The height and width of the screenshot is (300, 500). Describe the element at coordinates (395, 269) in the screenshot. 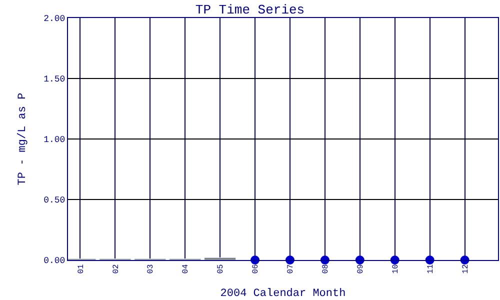

I see `x-tick-label: 10` at that location.